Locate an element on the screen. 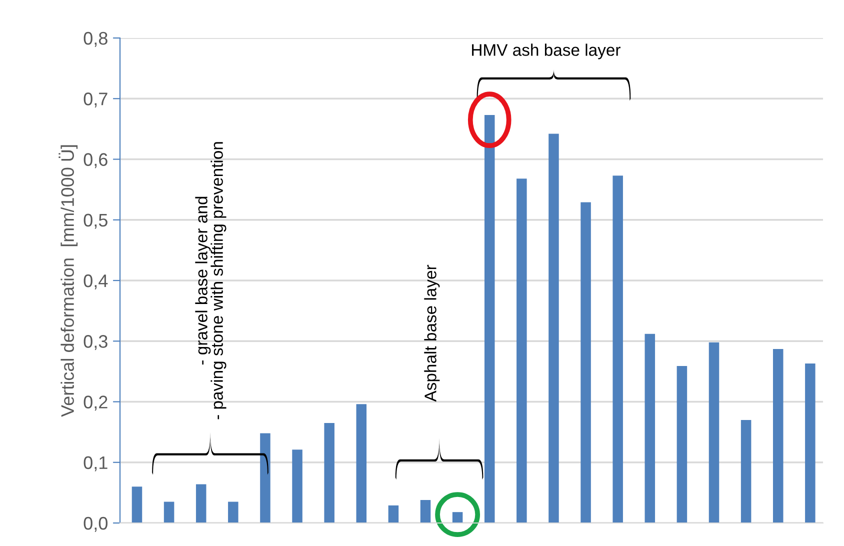 This screenshot has height=546, width=844. y-tick-label: 0,1 is located at coordinates (96, 464).